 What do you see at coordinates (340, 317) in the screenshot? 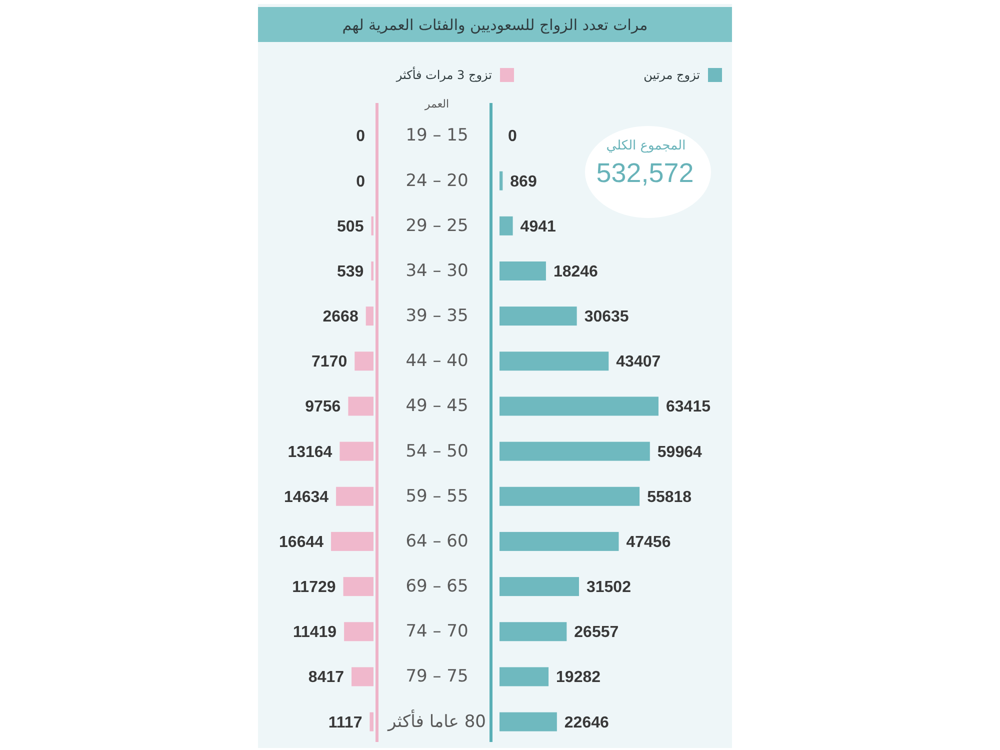
I see `data-label: 2668` at bounding box center [340, 317].